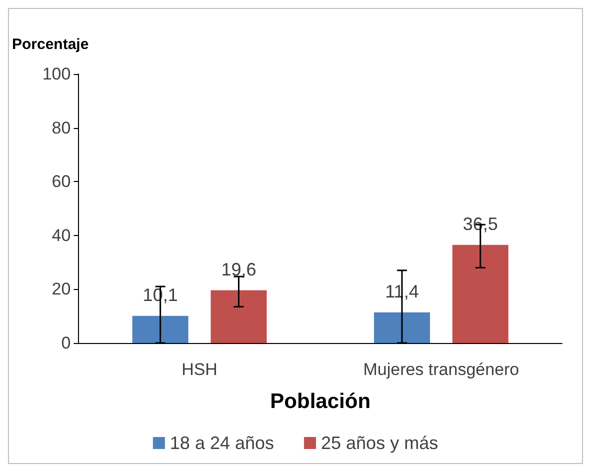 This screenshot has width=593, height=474. What do you see at coordinates (441, 369) in the screenshot?
I see `x-tick-label: Mujeres transgénero` at bounding box center [441, 369].